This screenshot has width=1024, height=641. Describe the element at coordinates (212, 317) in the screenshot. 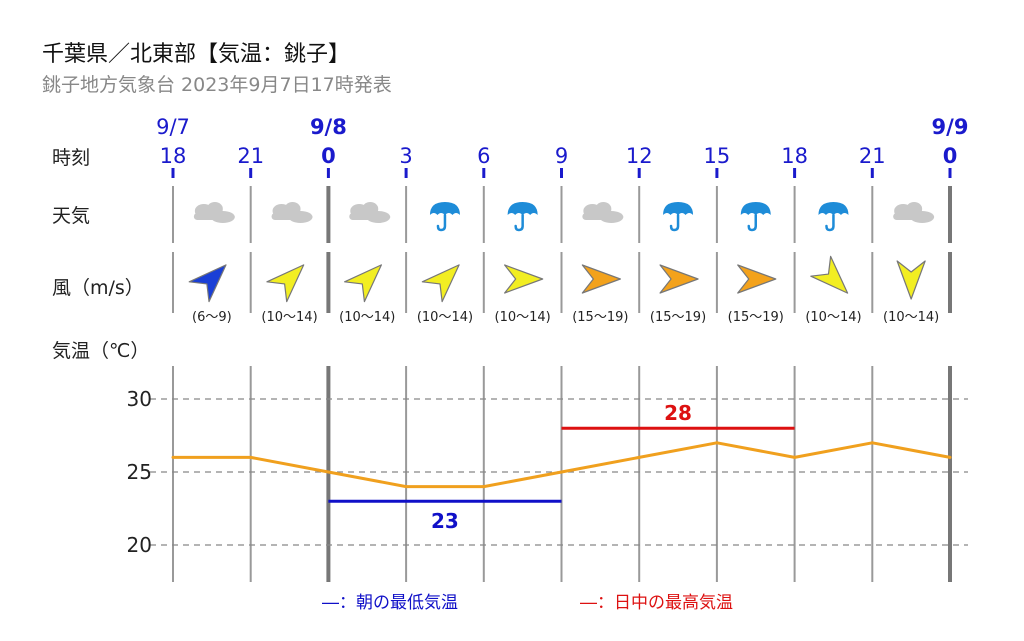

I see `wind-speed-label: (6～9)` at that location.